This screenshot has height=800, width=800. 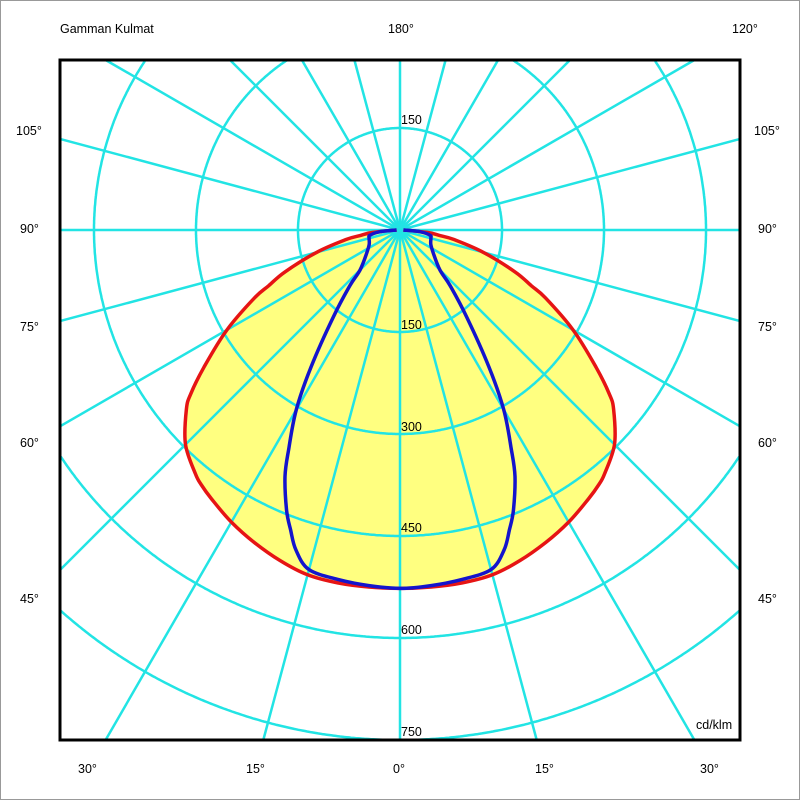 I want to click on chart-title: Gamman Kulmat, so click(x=107, y=29).